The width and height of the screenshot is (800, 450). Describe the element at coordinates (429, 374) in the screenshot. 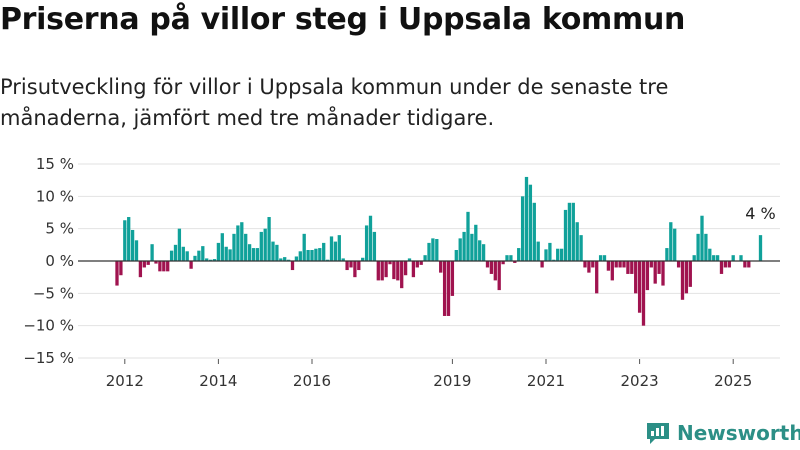

I see `x-axis: 2012 2014 2016 2019 2021 2023 2025` at that location.